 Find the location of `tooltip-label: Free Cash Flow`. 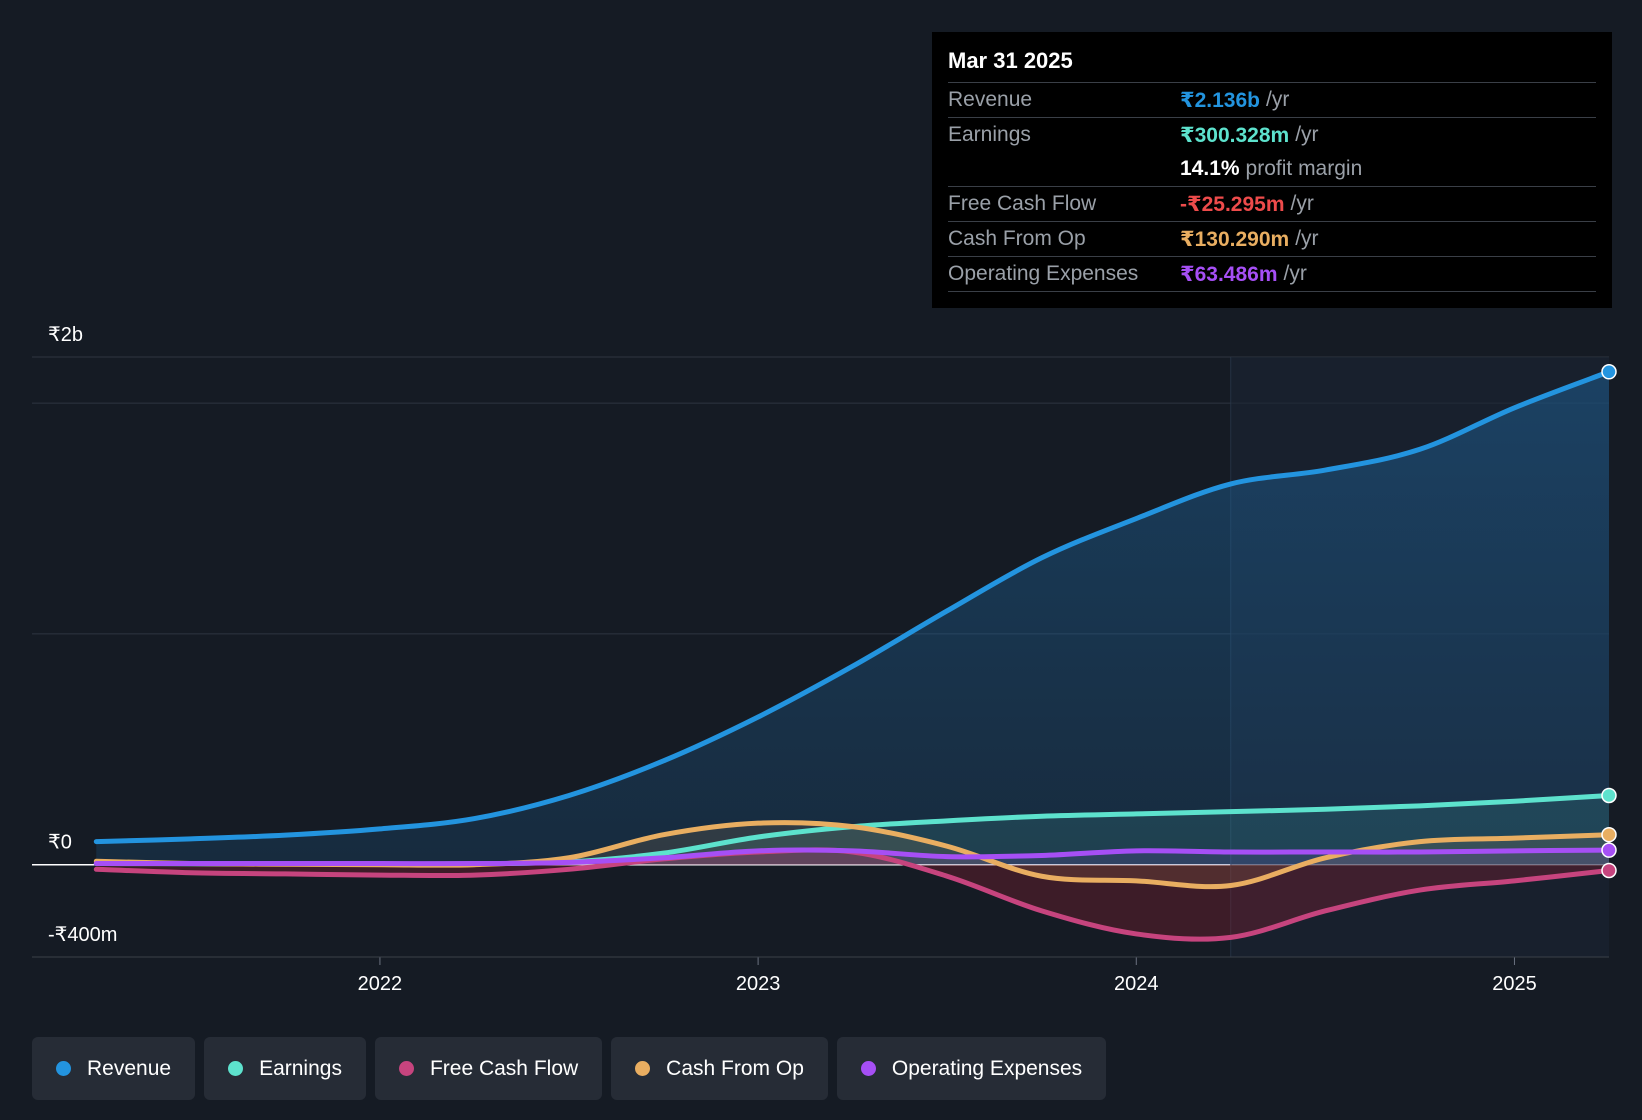

tooltip-label: Free Cash Flow is located at coordinates (1022, 203).